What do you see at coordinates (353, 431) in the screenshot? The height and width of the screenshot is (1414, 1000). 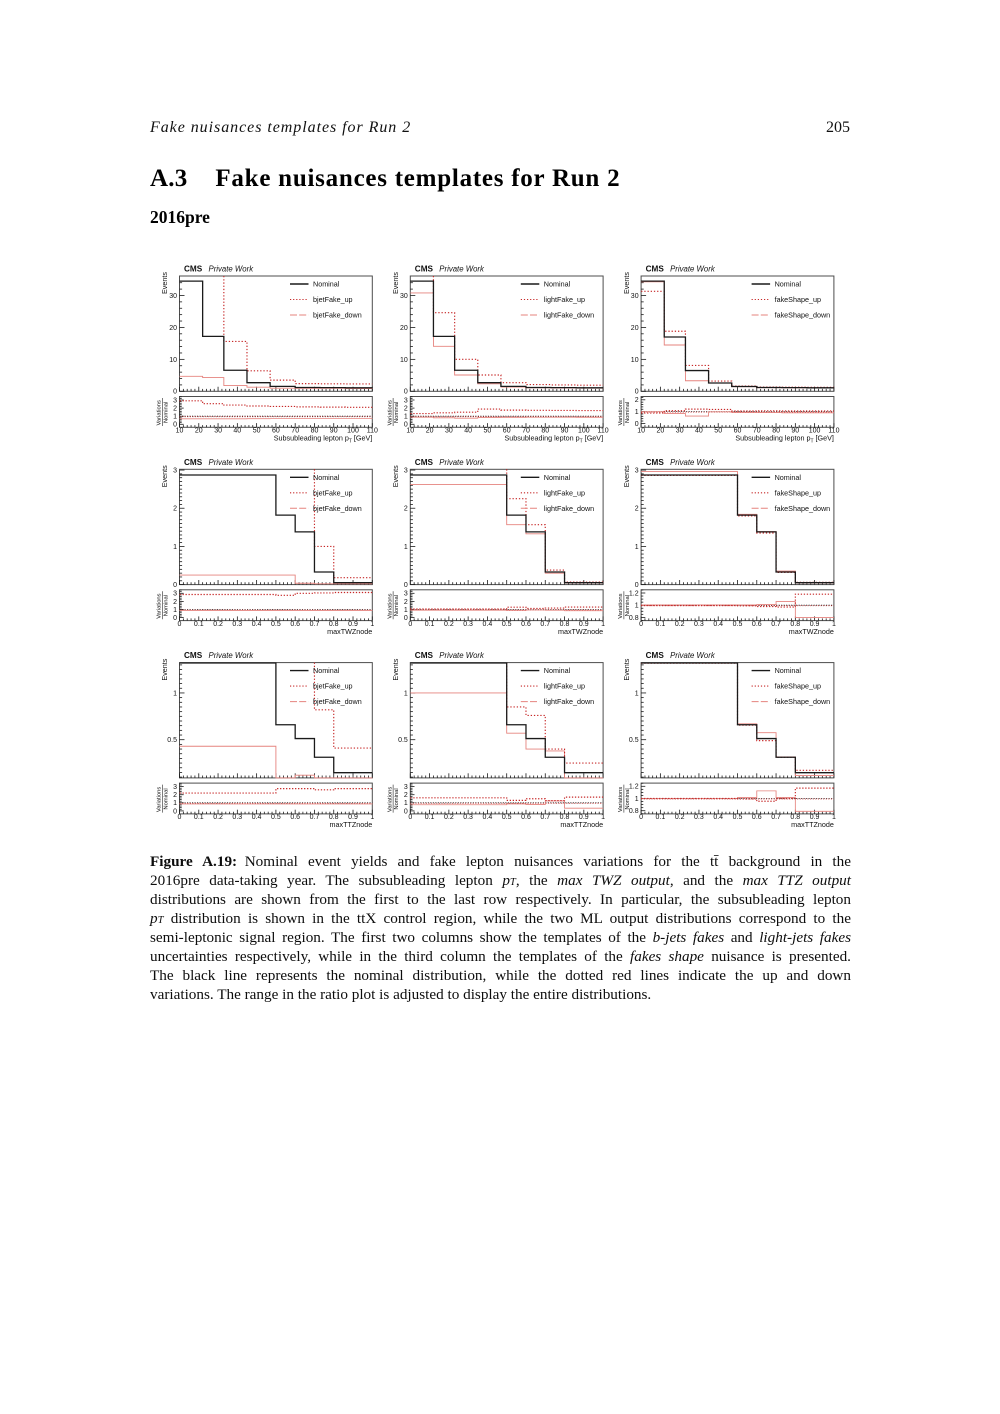 I see `svg-text: 100` at bounding box center [353, 431].